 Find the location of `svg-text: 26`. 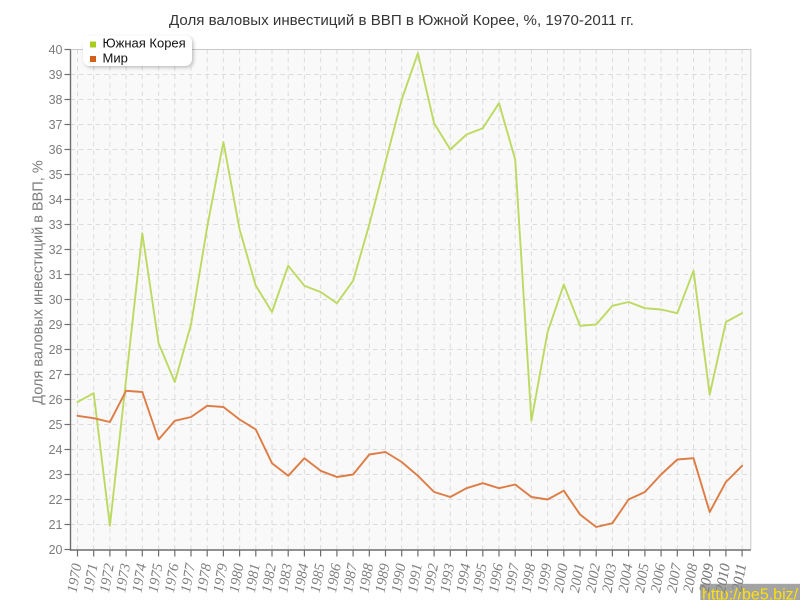

svg-text: 26 is located at coordinates (56, 400).